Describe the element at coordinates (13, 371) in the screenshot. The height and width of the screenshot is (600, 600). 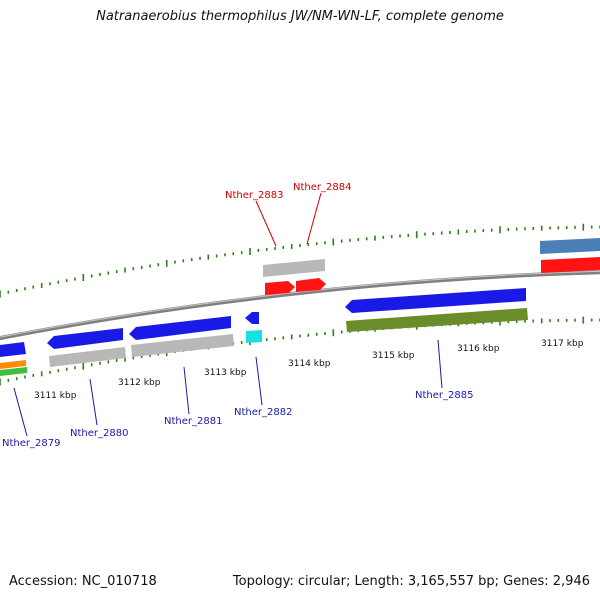
I see `gene-feature-green` at that location.